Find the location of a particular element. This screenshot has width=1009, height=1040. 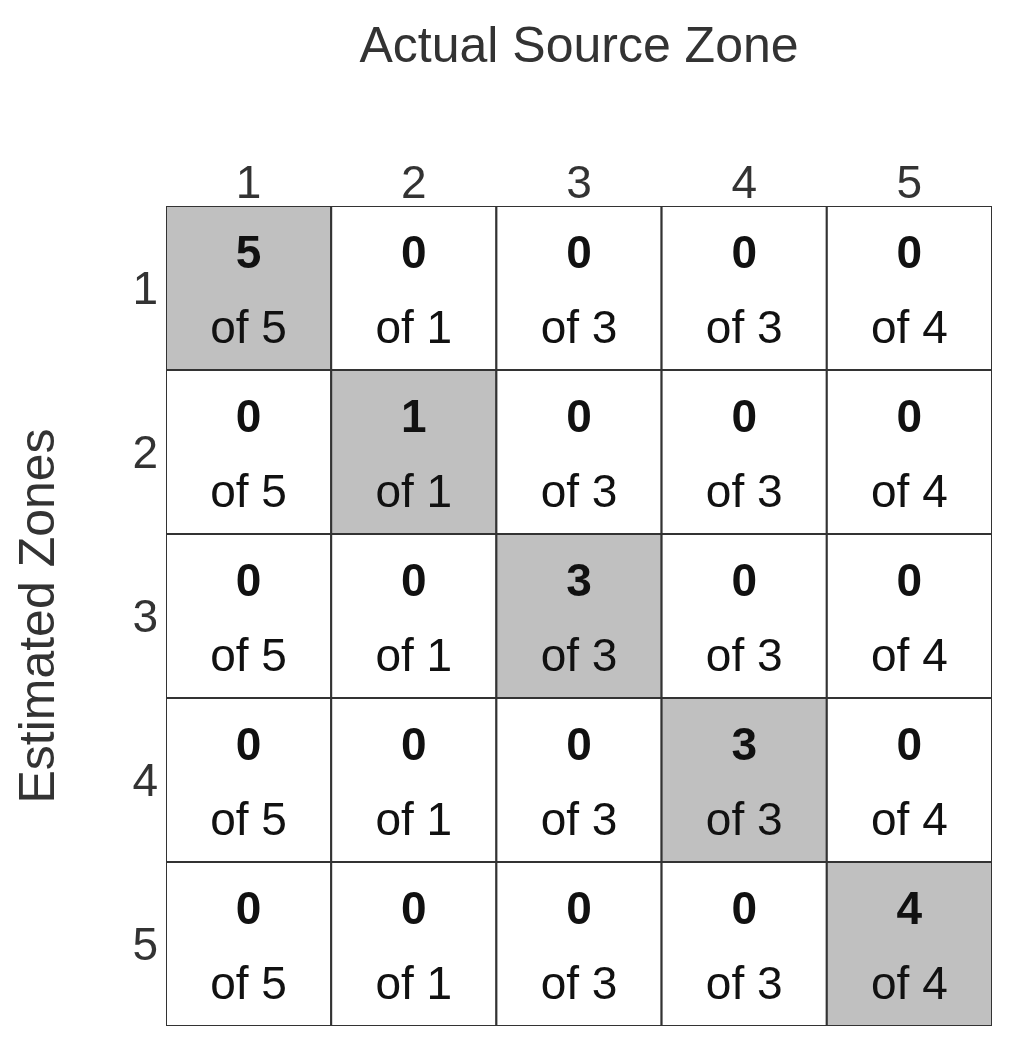

data-label: 1 is located at coordinates (414, 416).